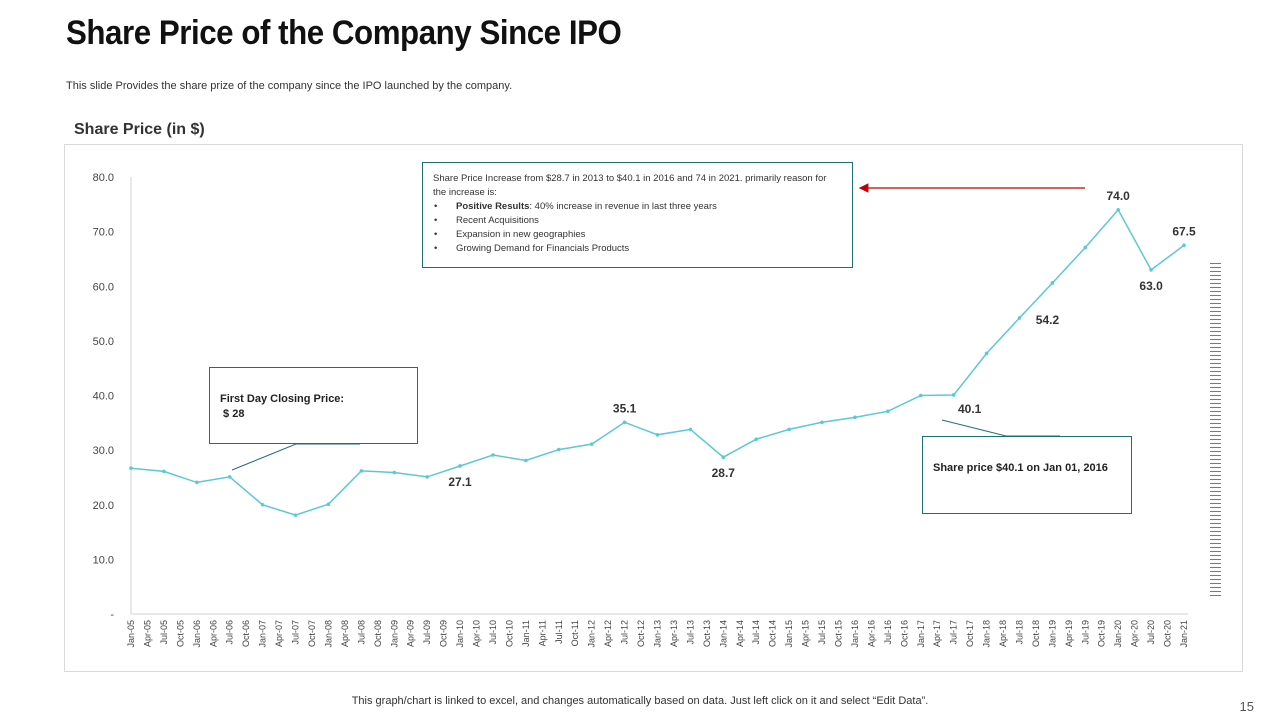 The image size is (1280, 720). Describe the element at coordinates (411, 633) in the screenshot. I see `x-tick-label: Apr-09` at that location.